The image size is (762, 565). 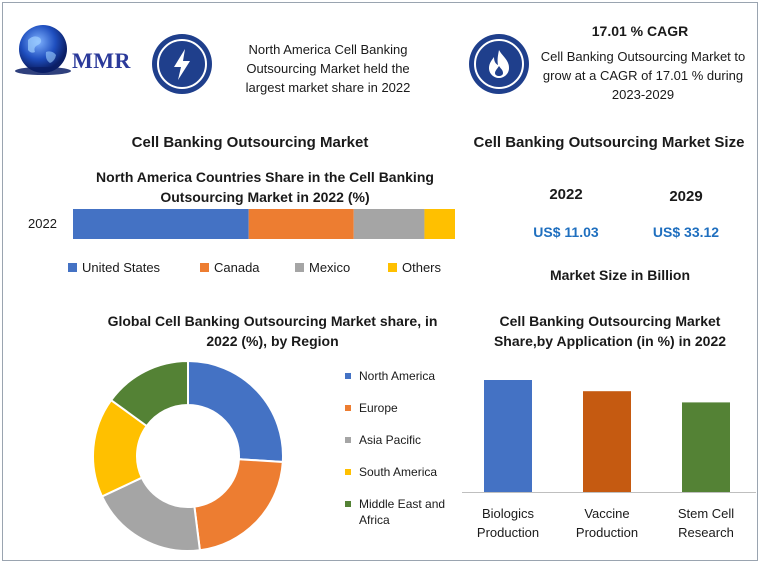 I want to click on legend-label: Mexico, so click(x=330, y=267).